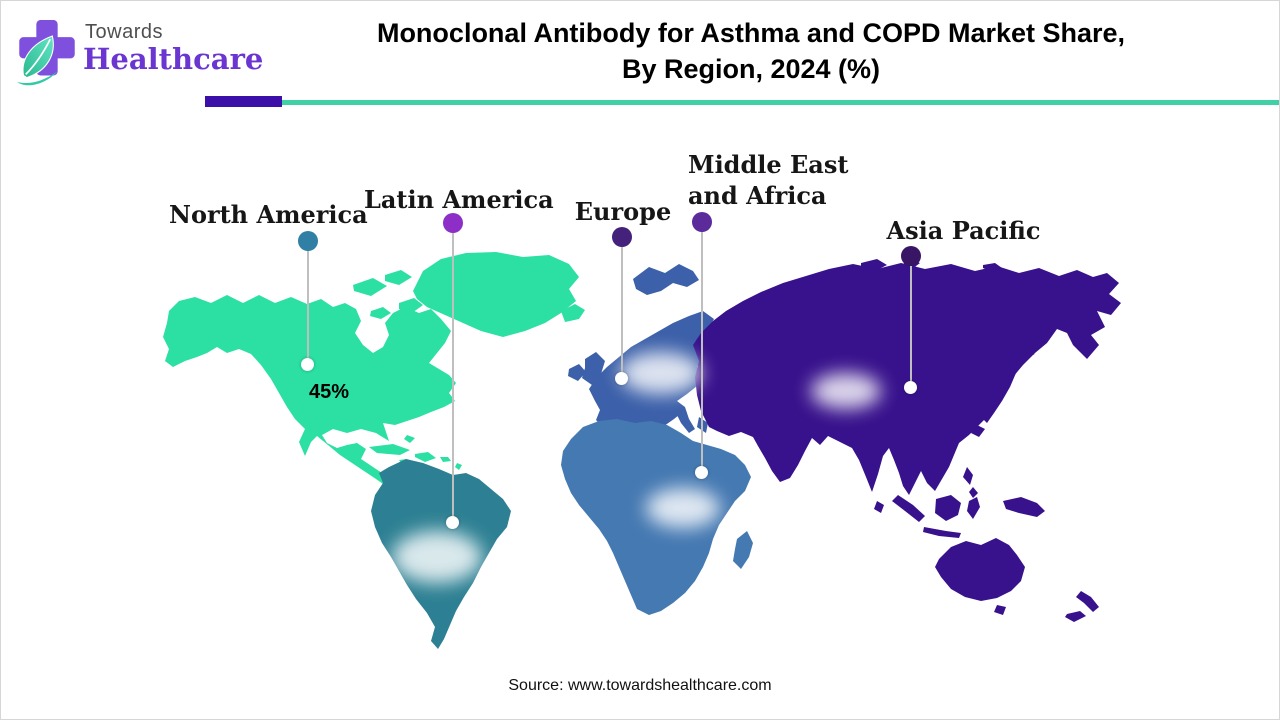 The height and width of the screenshot is (720, 1280). Describe the element at coordinates (968, 516) in the screenshot. I see `indonesia` at that location.